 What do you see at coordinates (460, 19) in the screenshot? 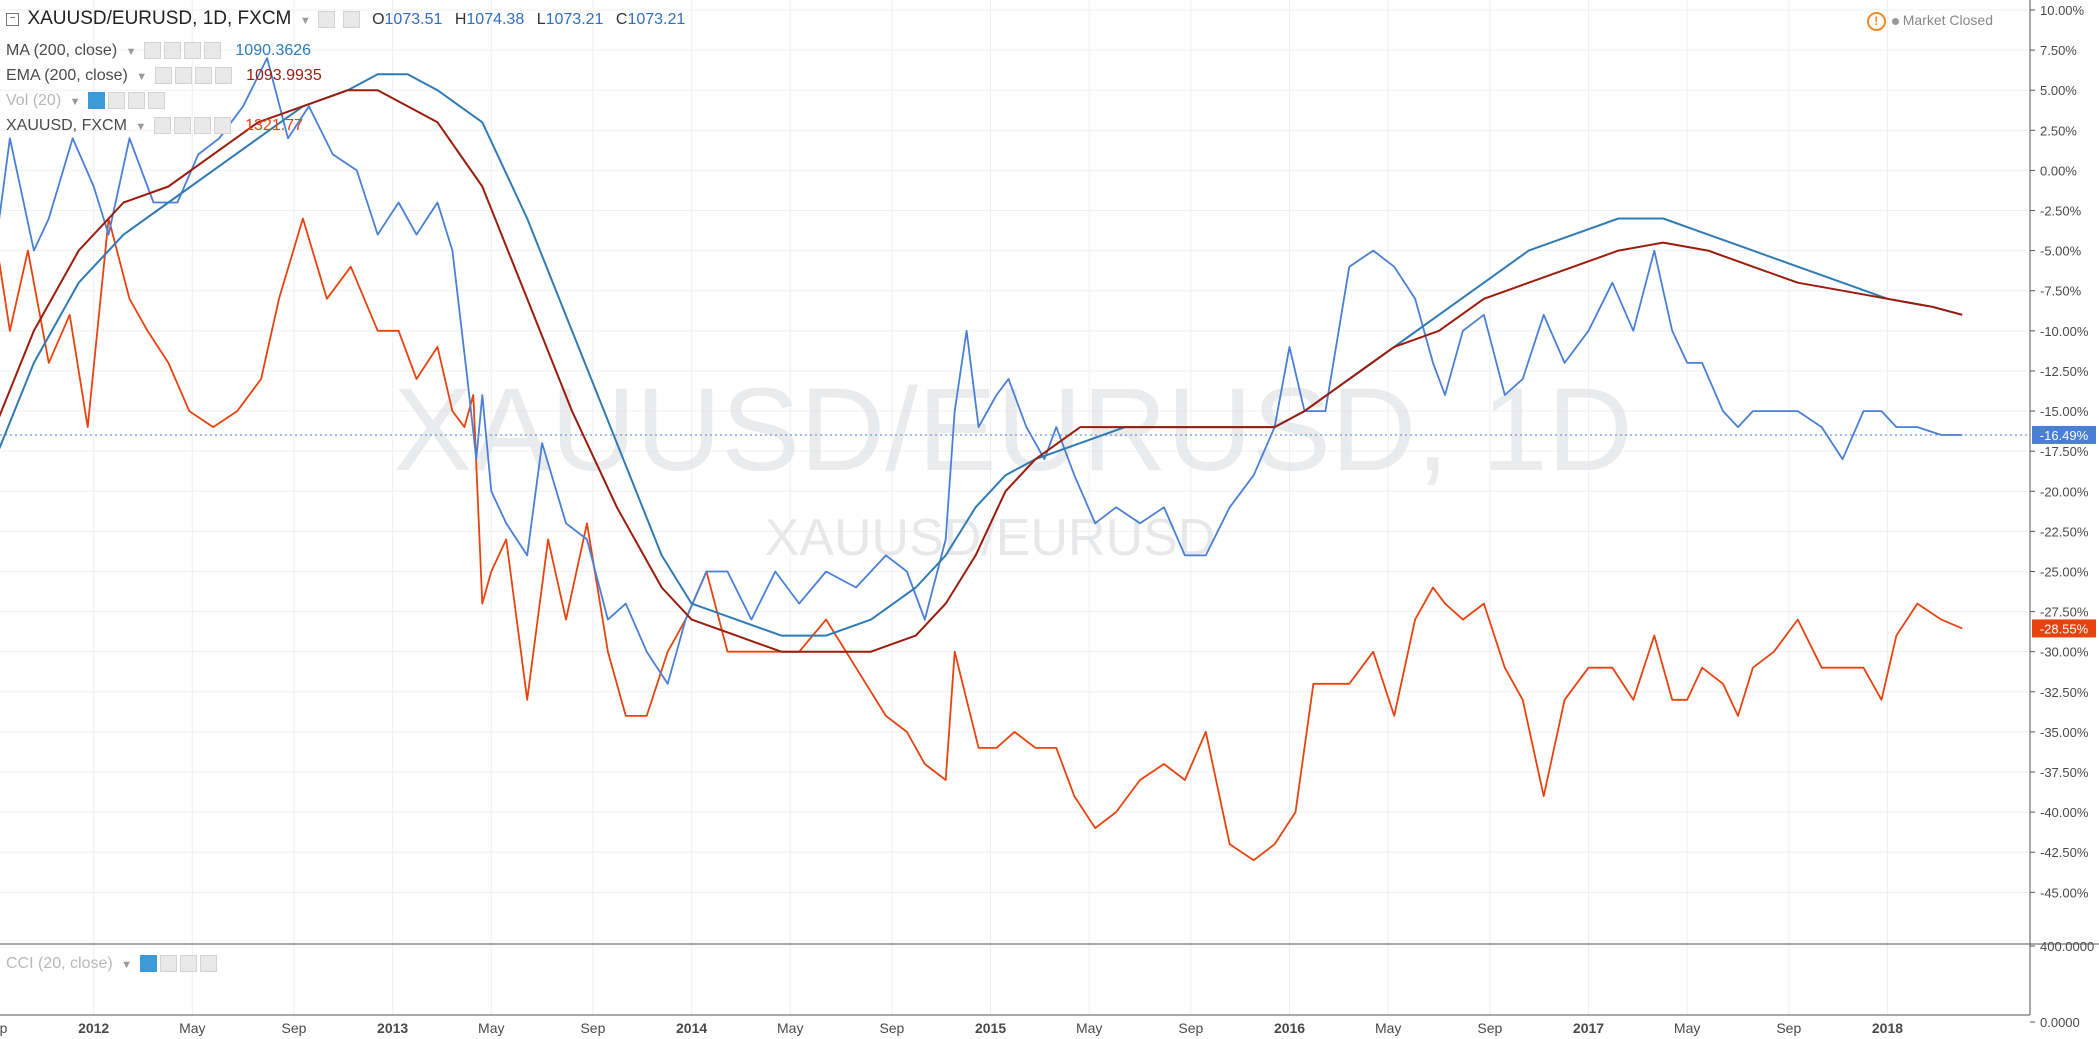
I see `ohlc-high-label: H` at bounding box center [460, 19].